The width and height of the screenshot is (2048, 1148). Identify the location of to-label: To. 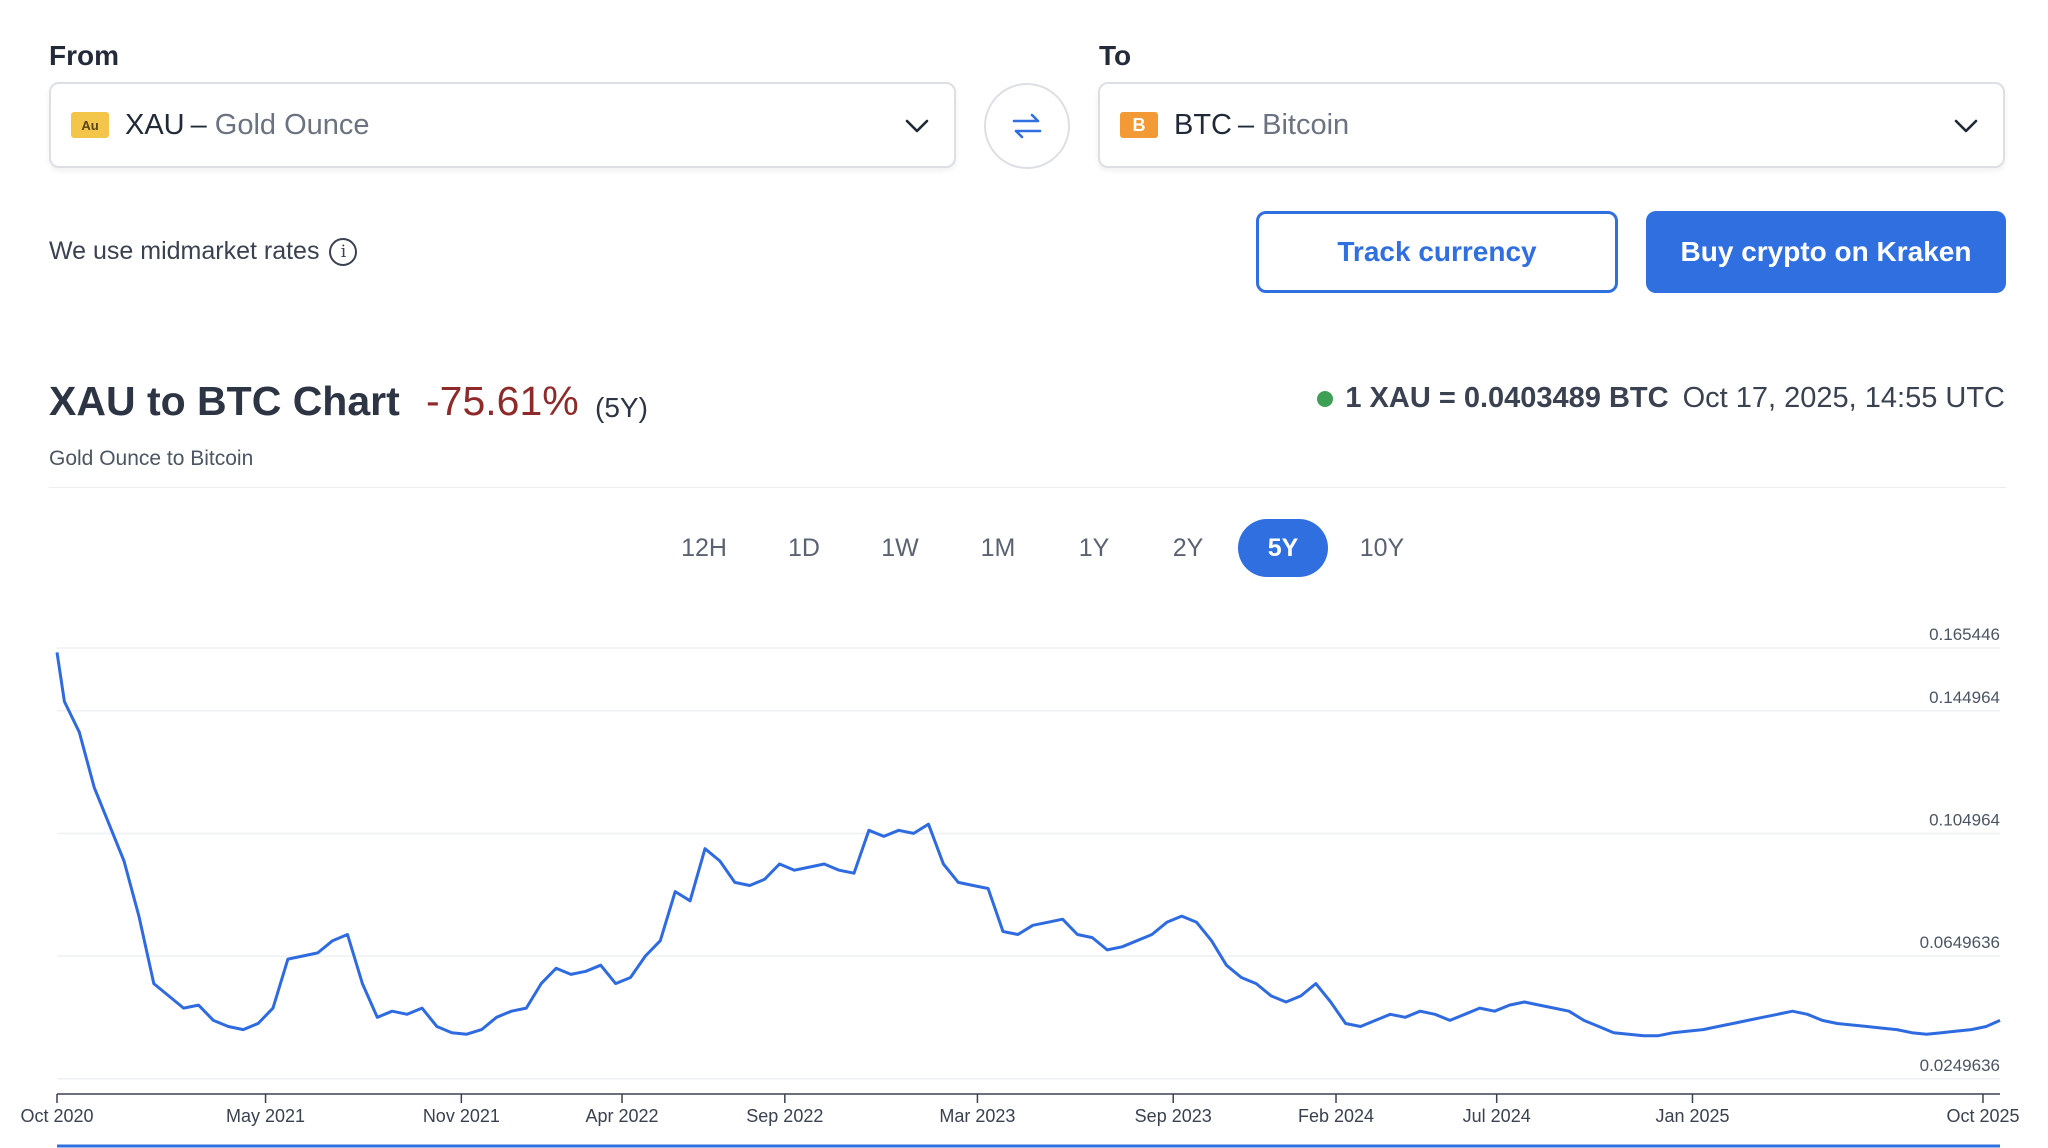
(1115, 55).